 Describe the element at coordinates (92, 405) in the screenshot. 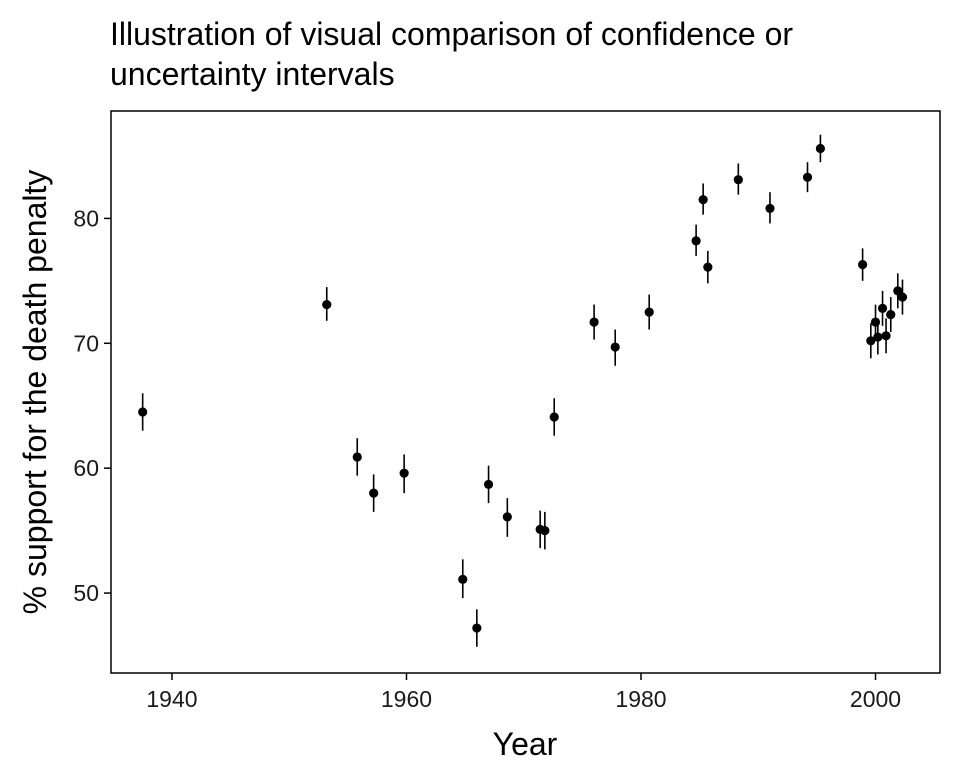

I see `y-axis: 50 60 70 80` at that location.